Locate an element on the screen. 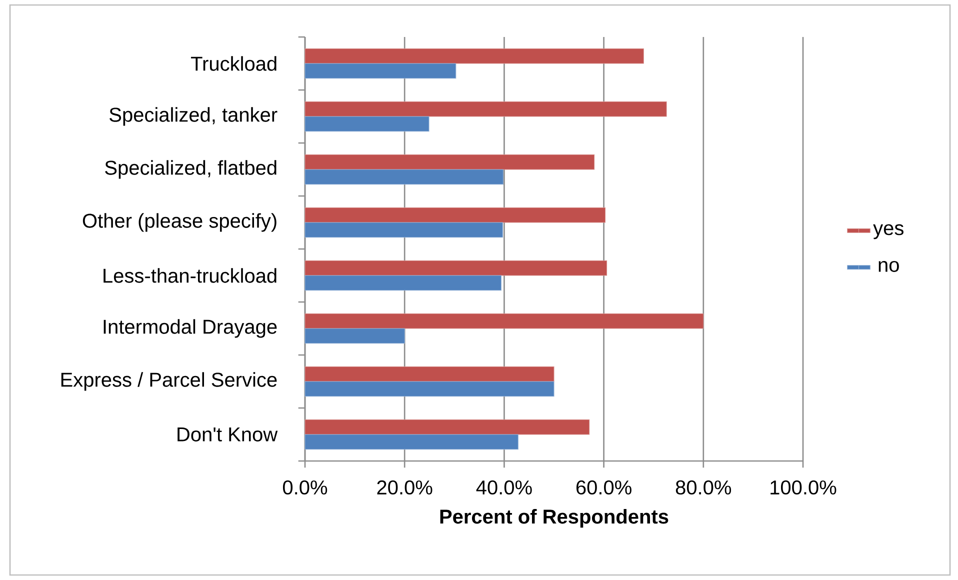  y-tick-label: Other (please specify) is located at coordinates (179, 222).